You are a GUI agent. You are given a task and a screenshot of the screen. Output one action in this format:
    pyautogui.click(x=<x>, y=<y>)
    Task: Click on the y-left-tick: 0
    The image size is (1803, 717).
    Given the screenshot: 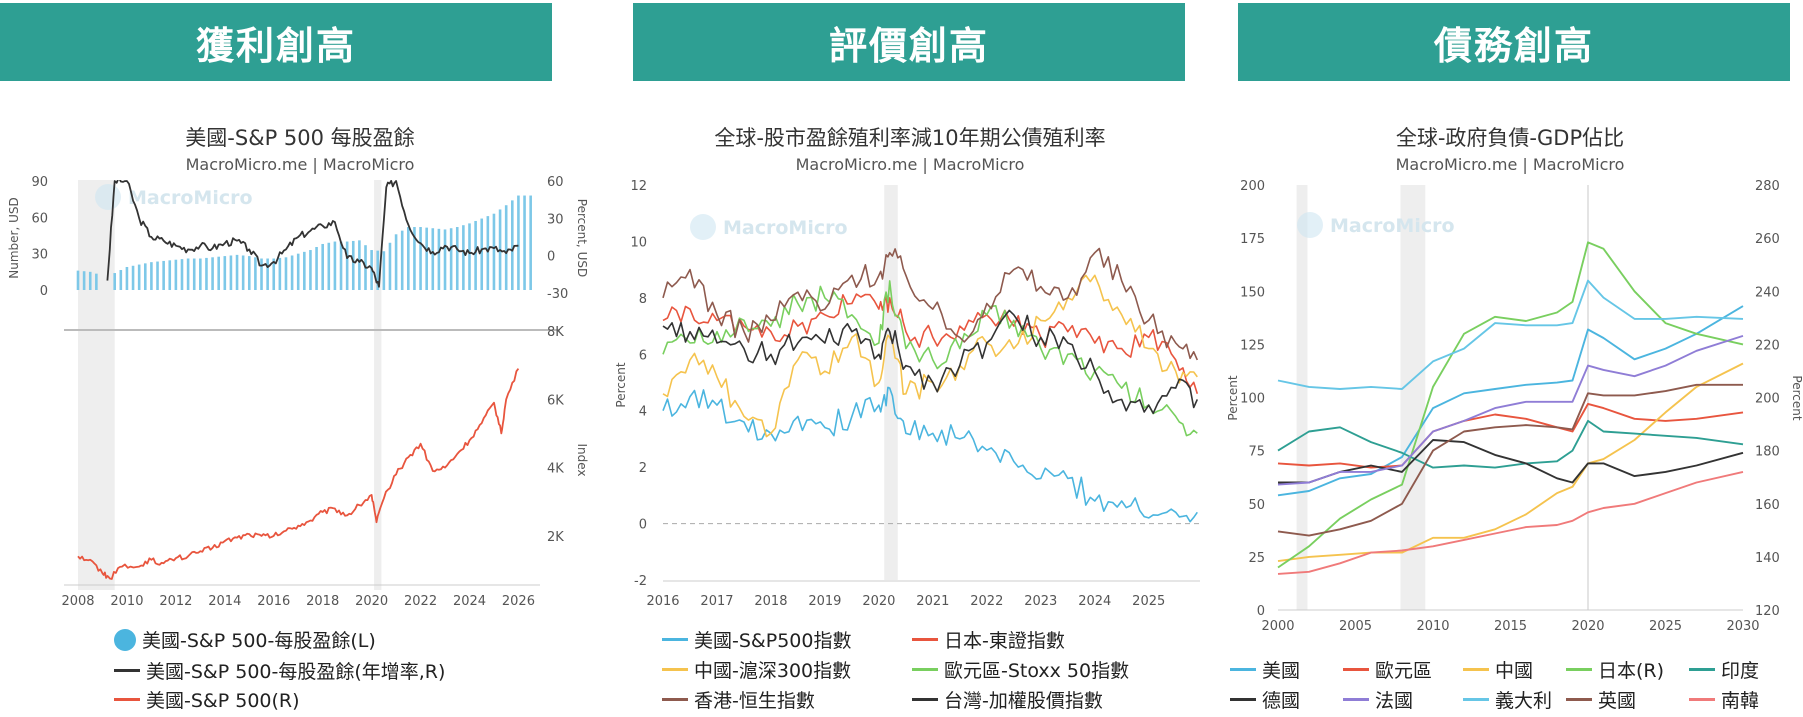 What is the action you would take?
    pyautogui.click(x=44, y=291)
    